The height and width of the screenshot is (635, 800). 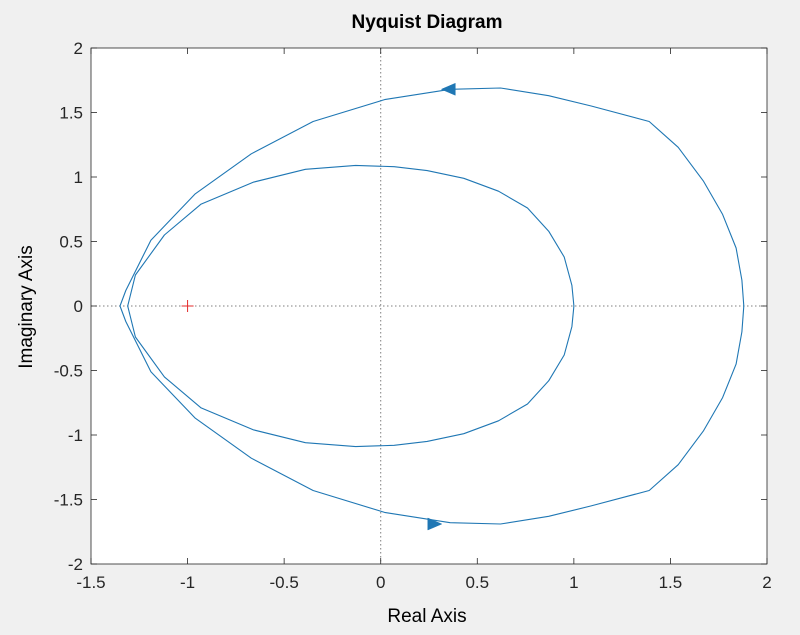 I want to click on y-tick-label: 1, so click(x=78, y=177).